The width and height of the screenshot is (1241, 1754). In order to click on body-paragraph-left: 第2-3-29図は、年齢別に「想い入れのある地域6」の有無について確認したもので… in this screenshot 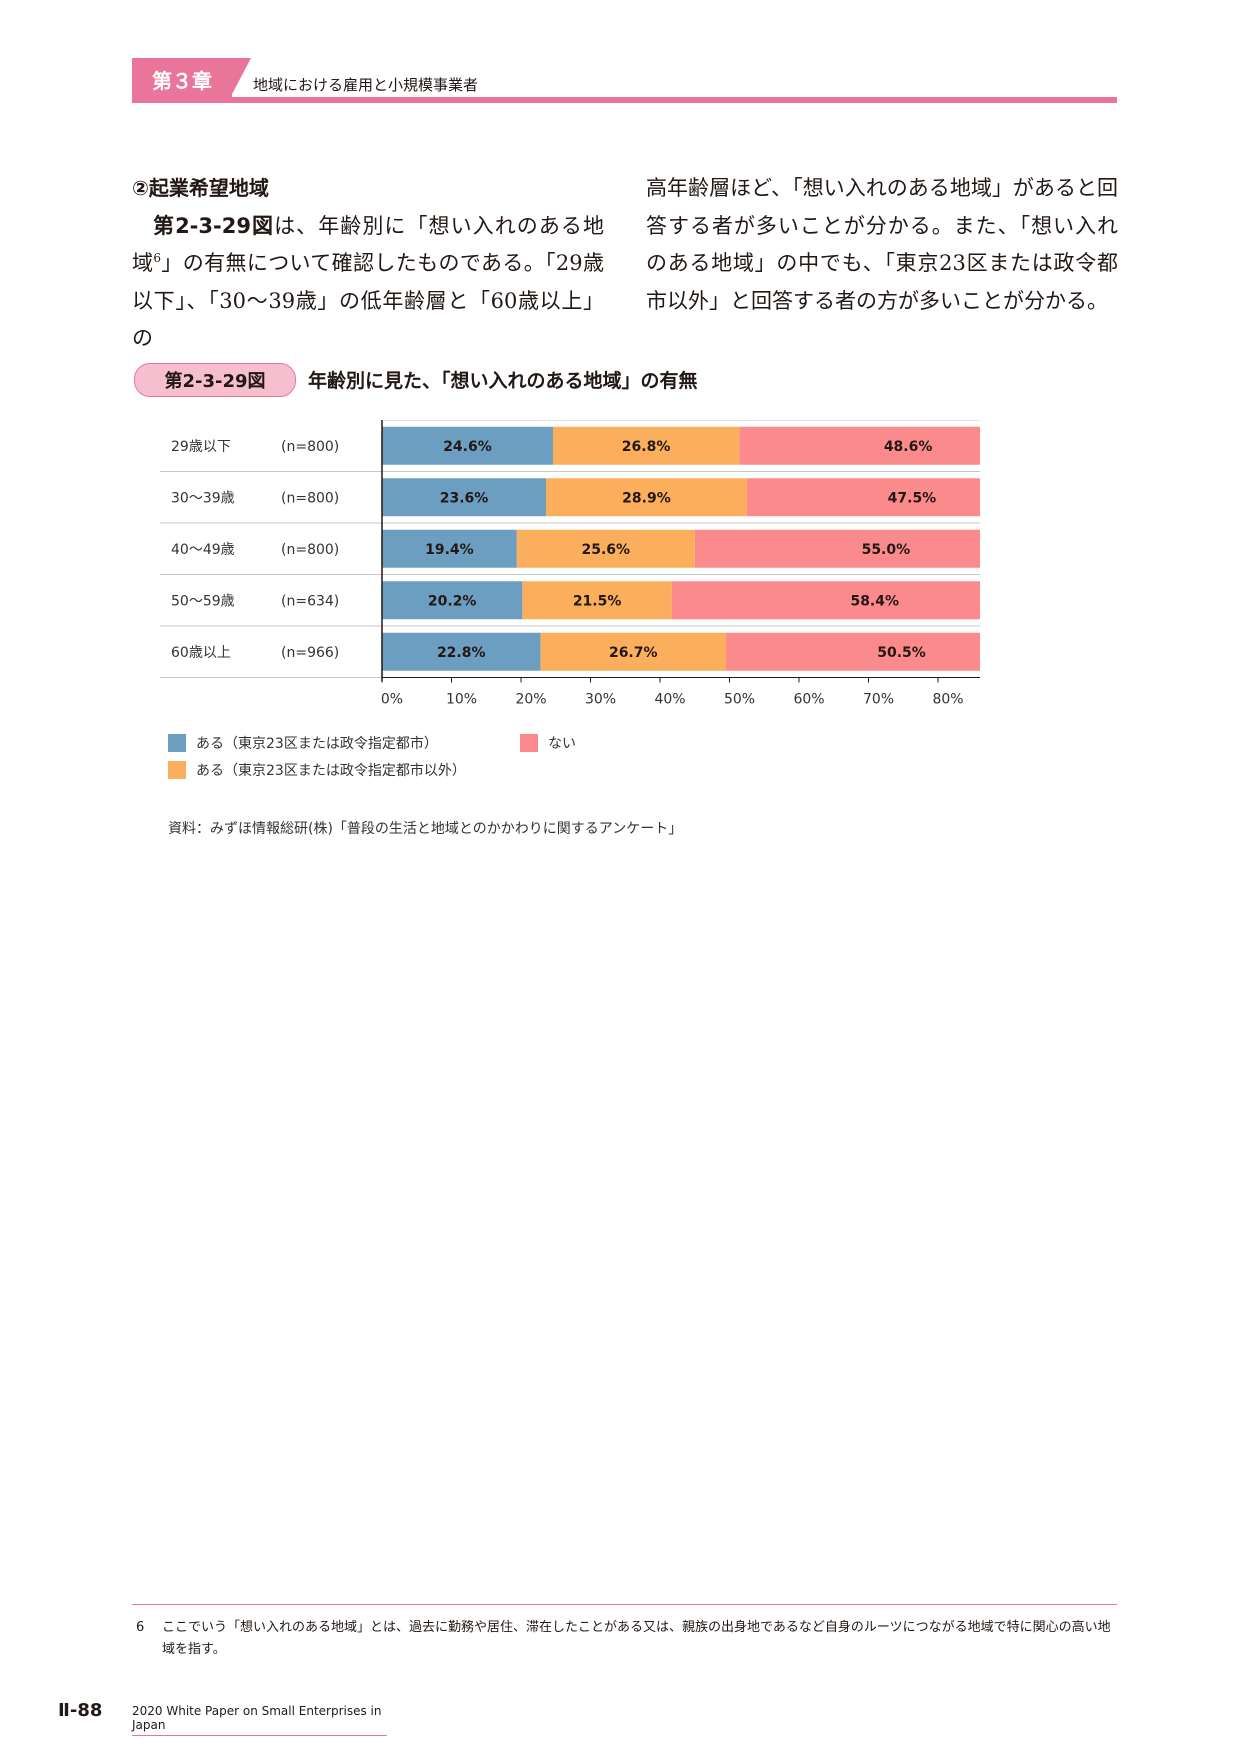, I will do `click(368, 283)`.